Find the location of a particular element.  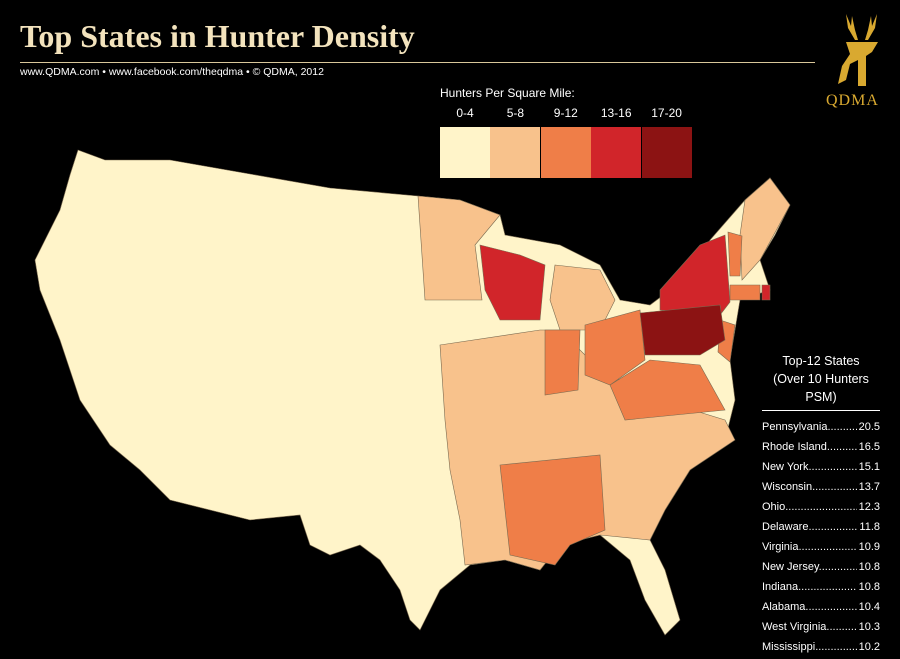

new-england is located at coordinates (765, 229).